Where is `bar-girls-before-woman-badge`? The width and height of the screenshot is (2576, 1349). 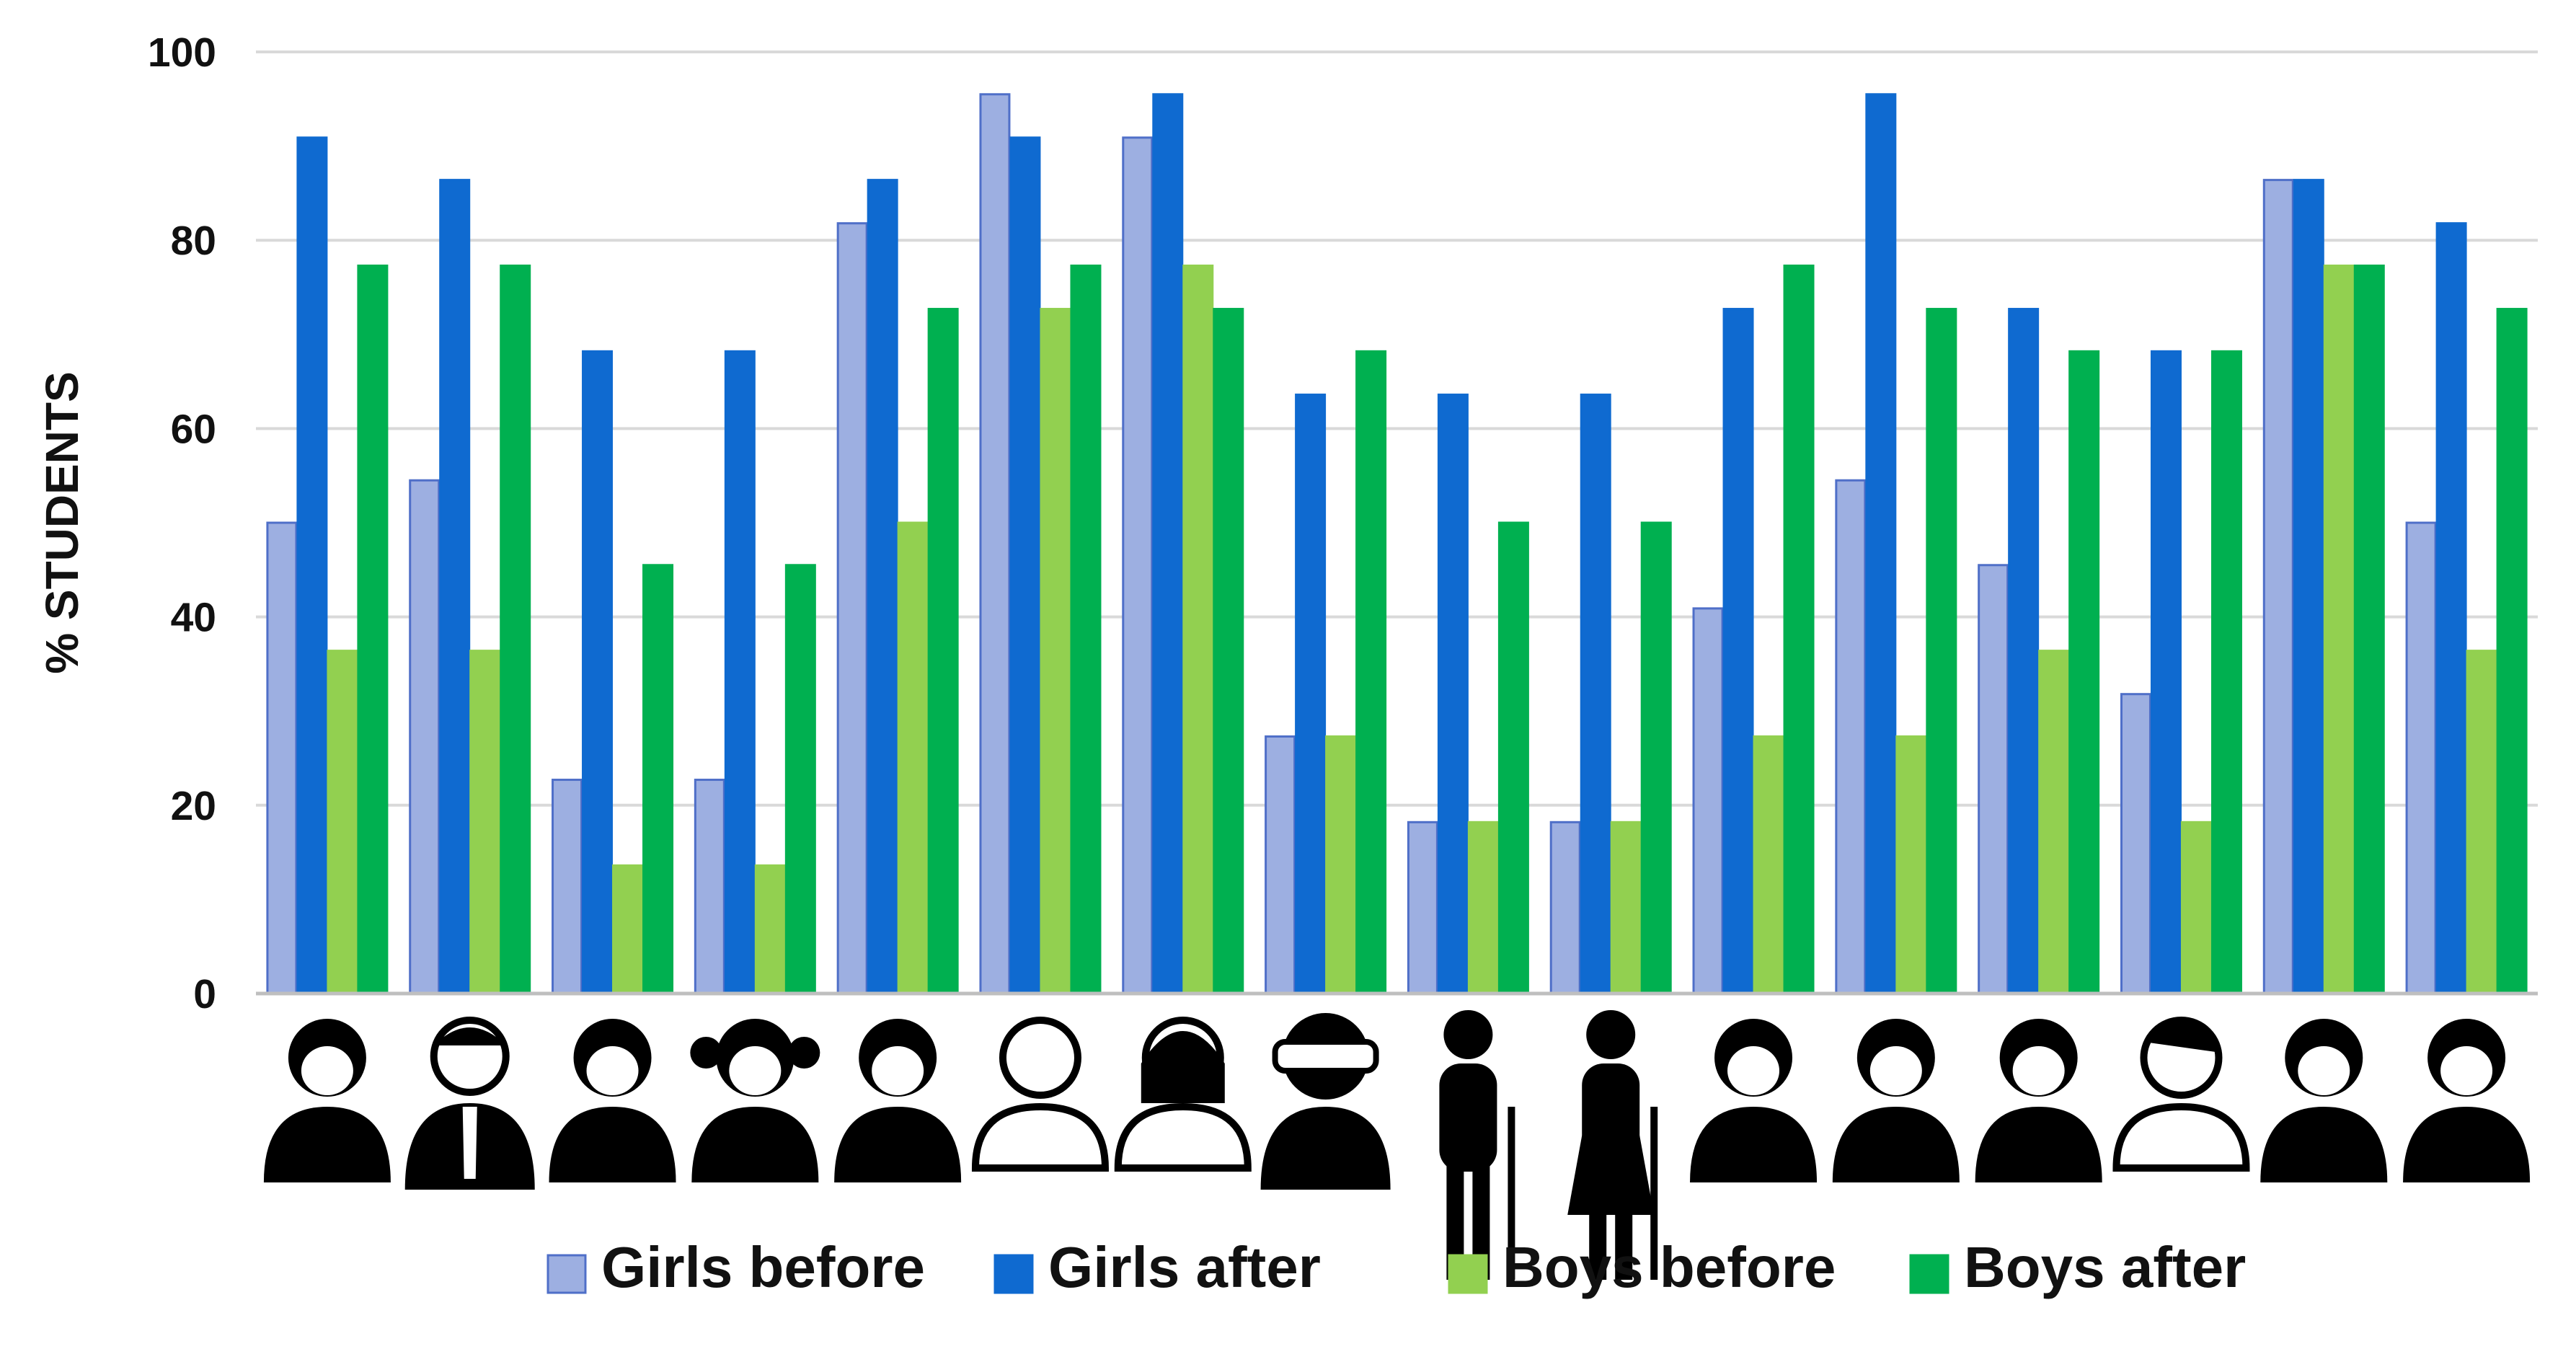
bar-girls-before-woman-badge is located at coordinates (1138, 565).